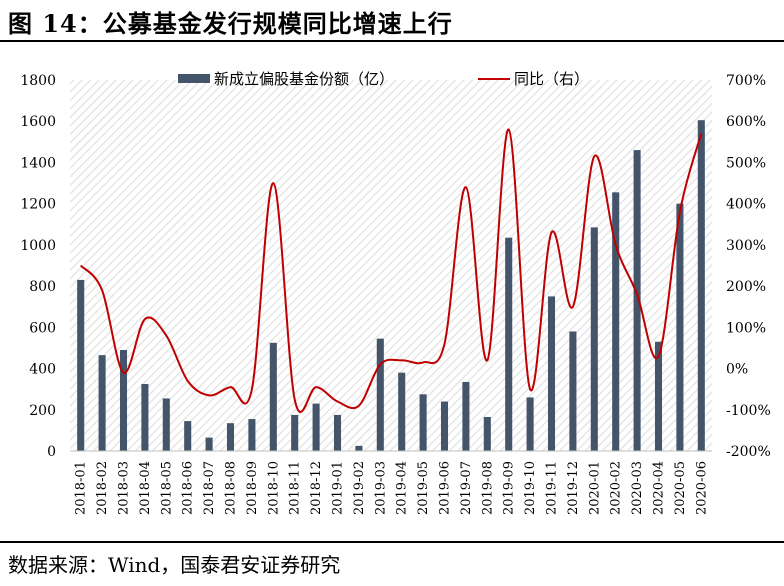 This screenshot has height=586, width=784. Describe the element at coordinates (51, 452) in the screenshot. I see `left-tick-label: 0` at that location.